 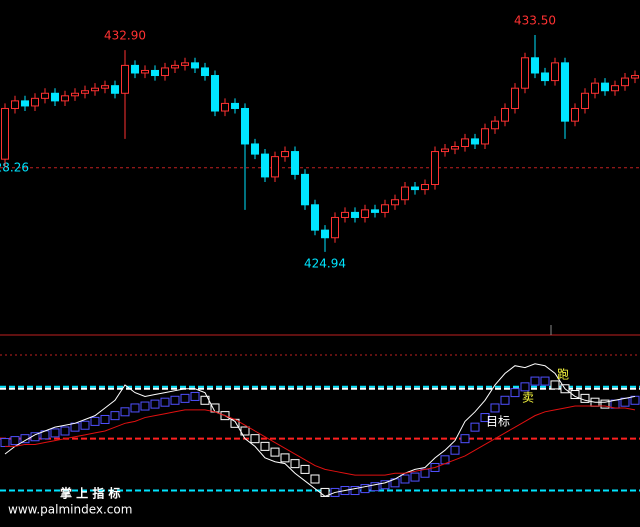 I want to click on price-label: 433.50, so click(x=535, y=20).